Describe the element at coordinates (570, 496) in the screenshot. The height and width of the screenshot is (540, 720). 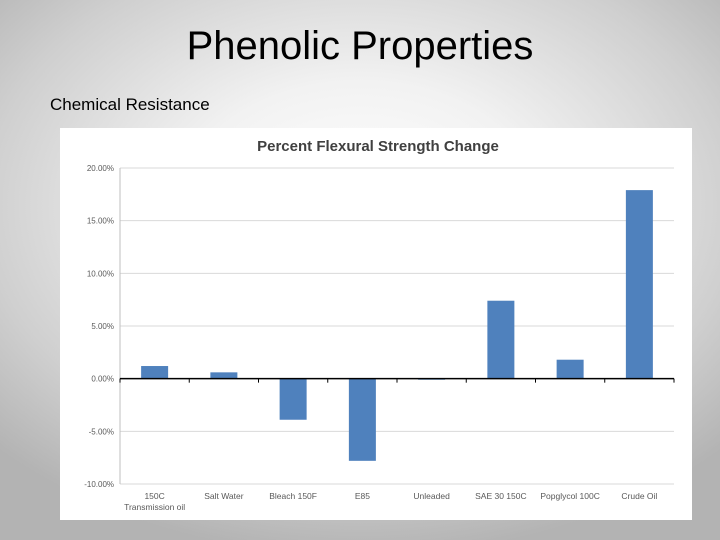
I see `category-label: Popglycol 100C` at that location.